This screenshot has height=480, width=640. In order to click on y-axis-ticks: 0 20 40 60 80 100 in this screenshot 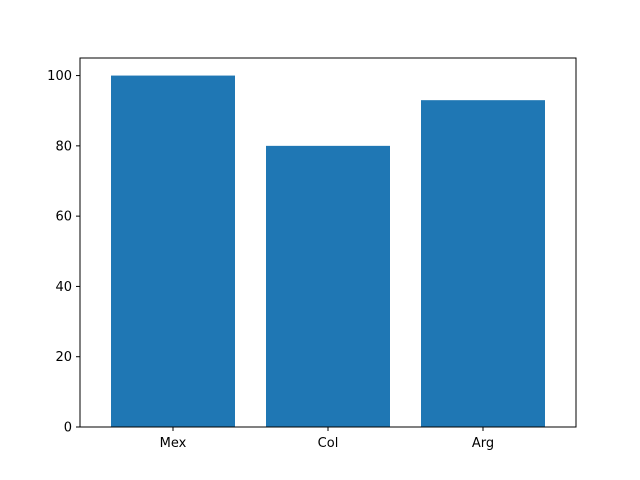, I will do `click(63, 252)`.